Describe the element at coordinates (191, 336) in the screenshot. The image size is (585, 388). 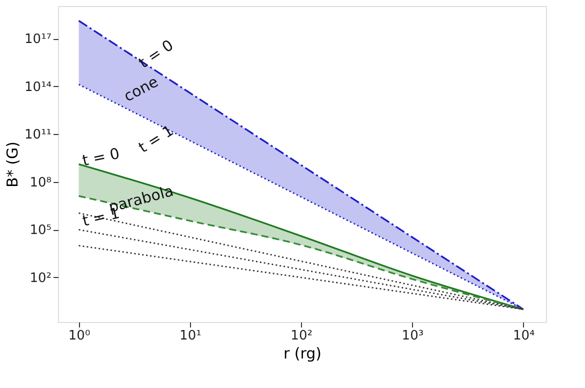
I see `x-tick-label: 10¹` at that location.